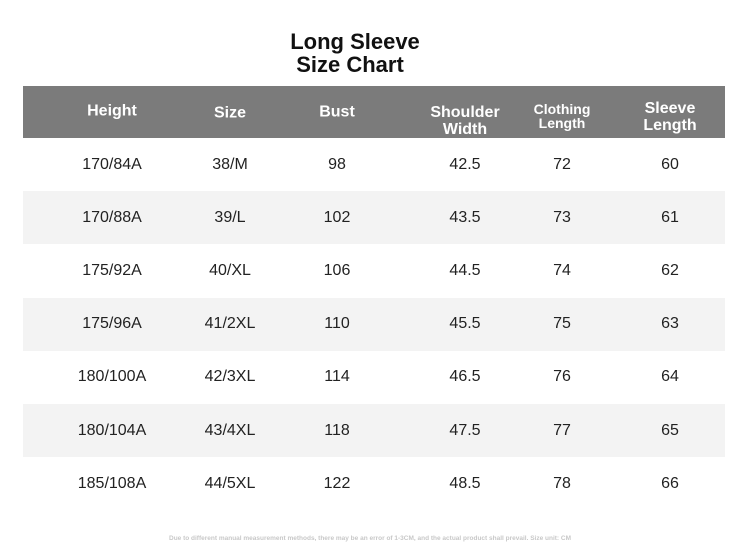 The width and height of the screenshot is (750, 556). I want to click on table-cell: 42.5, so click(465, 164).